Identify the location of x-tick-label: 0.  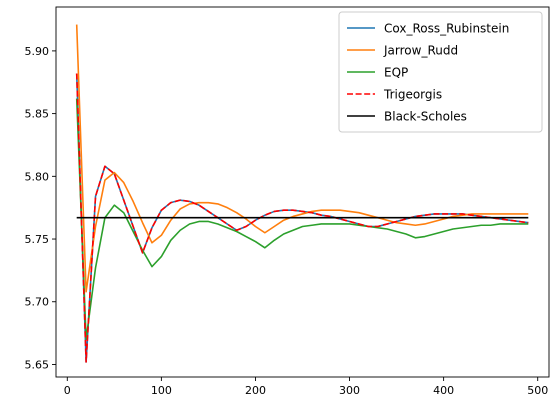
(67, 390).